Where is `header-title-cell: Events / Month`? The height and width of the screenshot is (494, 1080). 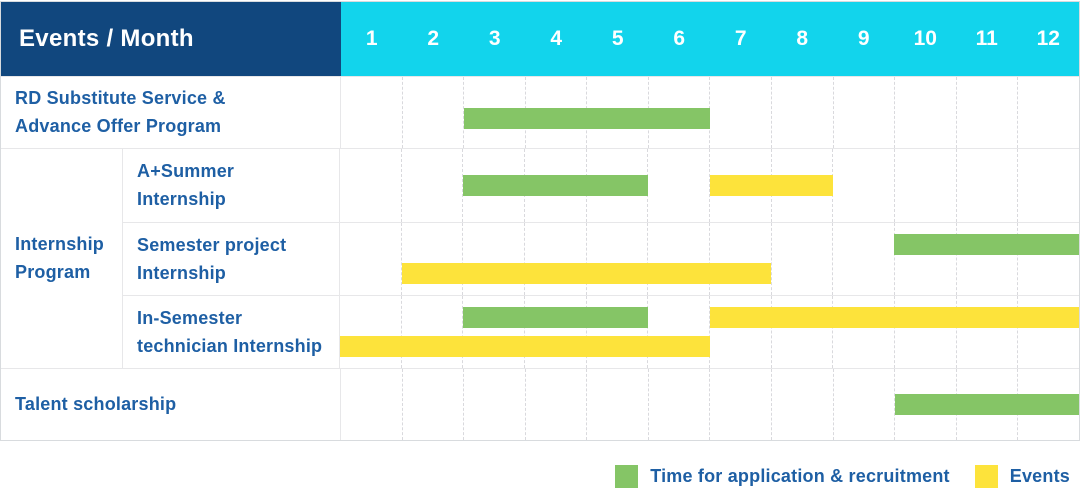 header-title-cell: Events / Month is located at coordinates (171, 39).